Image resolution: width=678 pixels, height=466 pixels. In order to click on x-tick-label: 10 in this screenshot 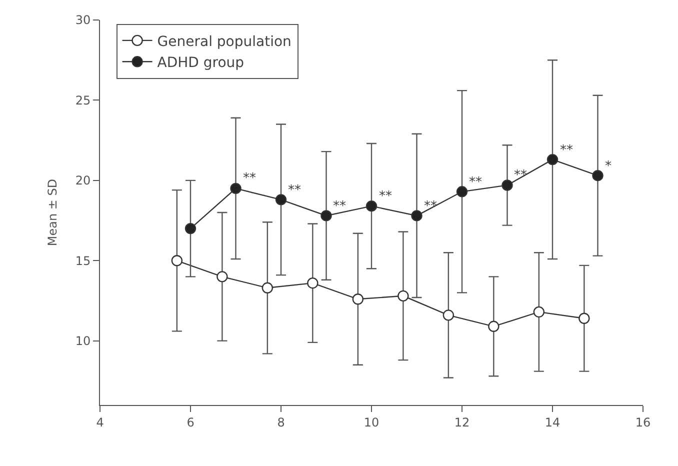, I will do `click(372, 422)`.